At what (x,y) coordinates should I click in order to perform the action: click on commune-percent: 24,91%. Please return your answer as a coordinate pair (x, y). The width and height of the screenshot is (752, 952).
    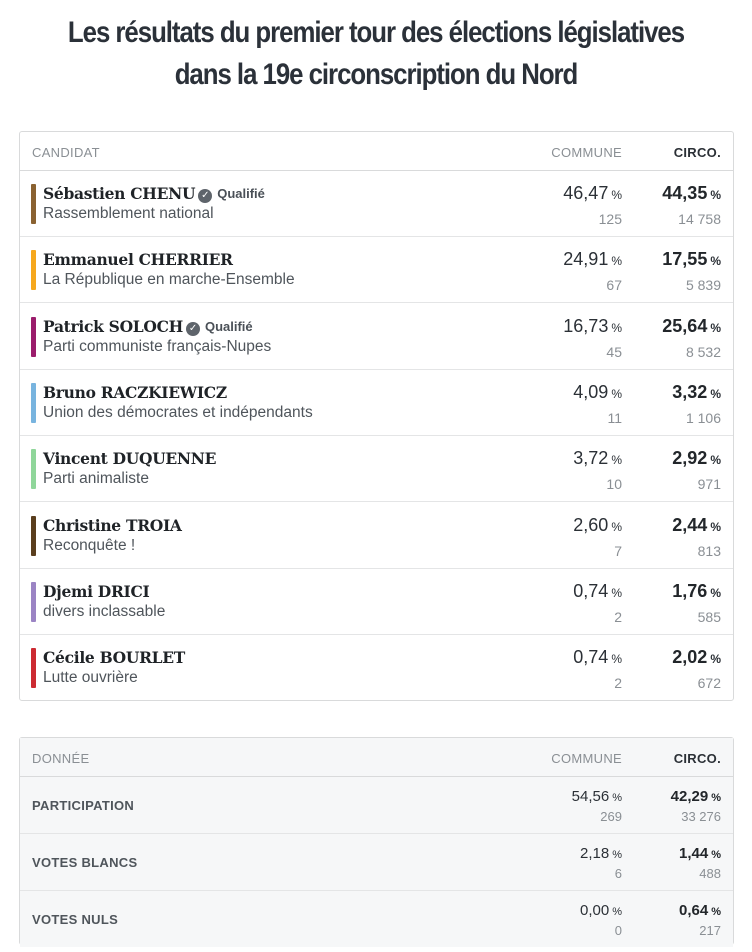
    Looking at the image, I should click on (592, 259).